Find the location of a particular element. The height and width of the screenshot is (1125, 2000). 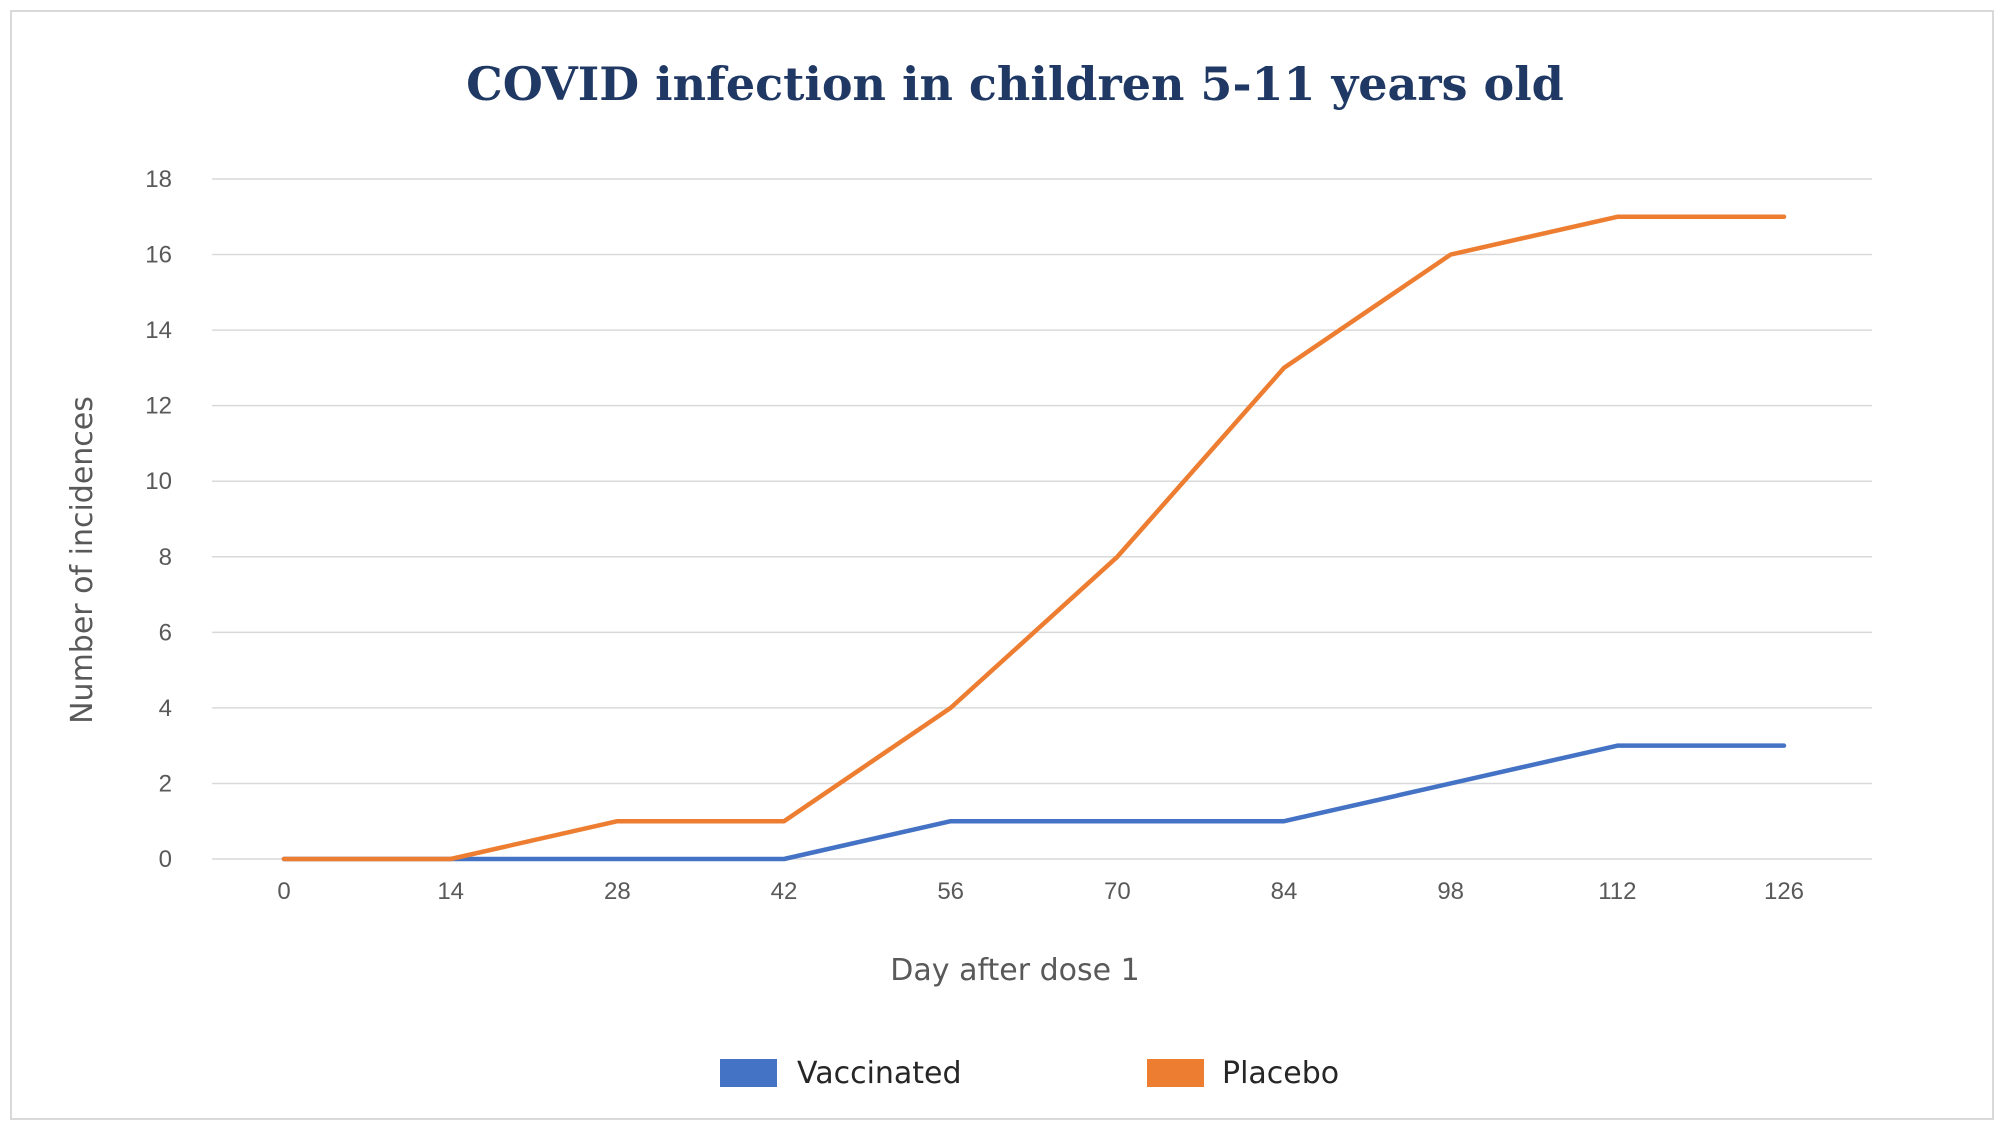

legend: Vaccinated Placebo is located at coordinates (1029, 1073).